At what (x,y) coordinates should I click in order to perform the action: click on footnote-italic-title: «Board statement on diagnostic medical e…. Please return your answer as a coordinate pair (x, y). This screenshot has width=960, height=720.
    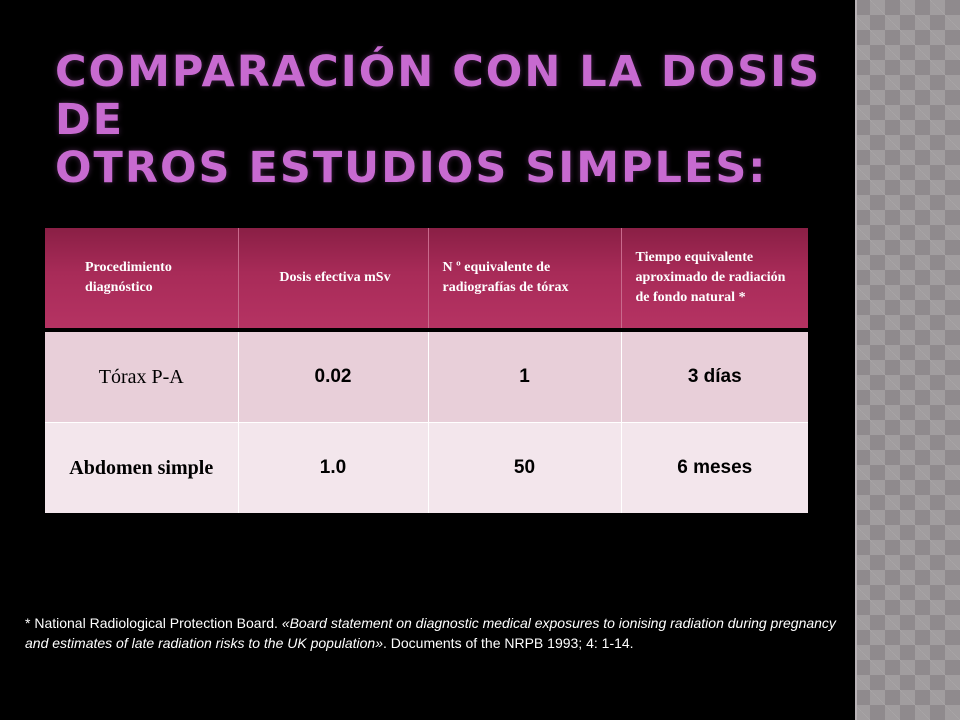
    Looking at the image, I should click on (430, 633).